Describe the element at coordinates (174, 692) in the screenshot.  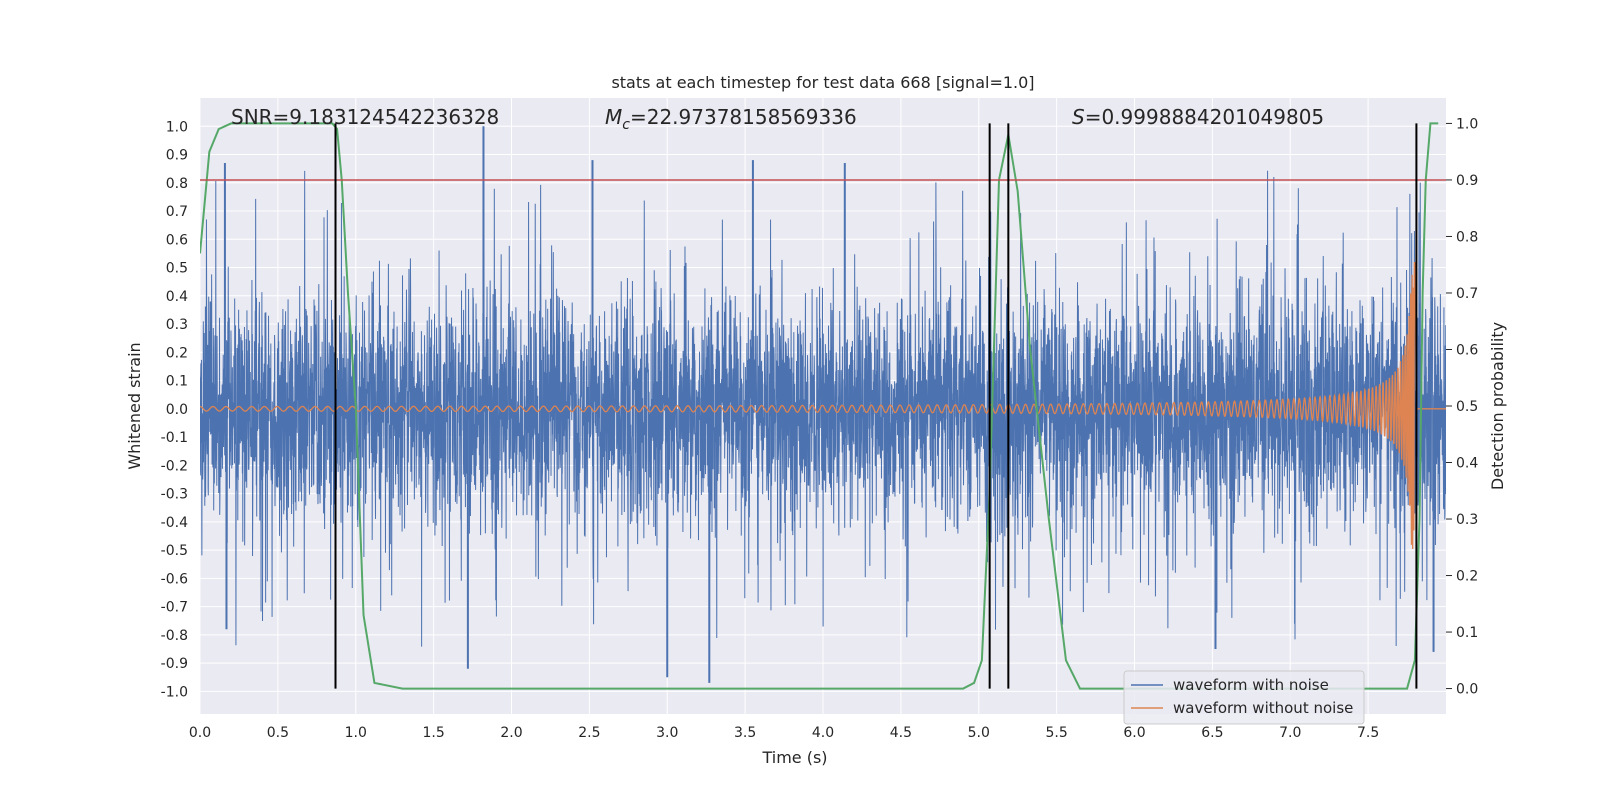
I see `y-tick-label: -1.0` at that location.